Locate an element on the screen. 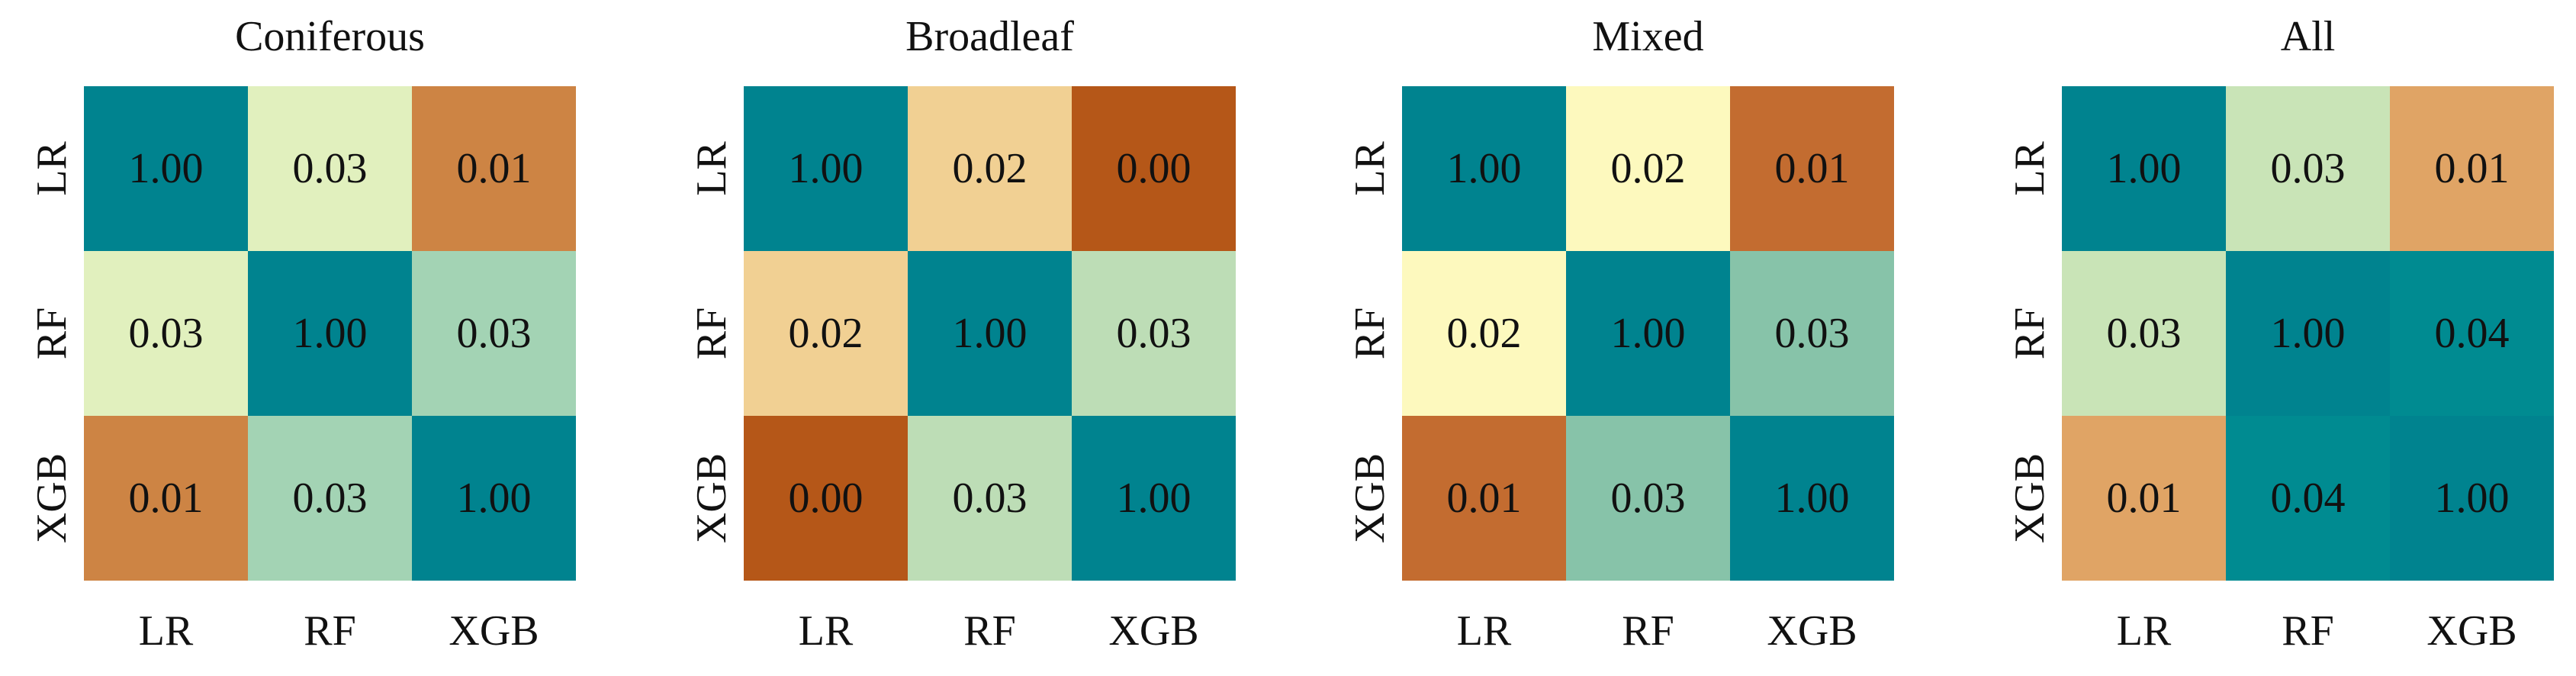  panel-title: Mixed is located at coordinates (1647, 36).